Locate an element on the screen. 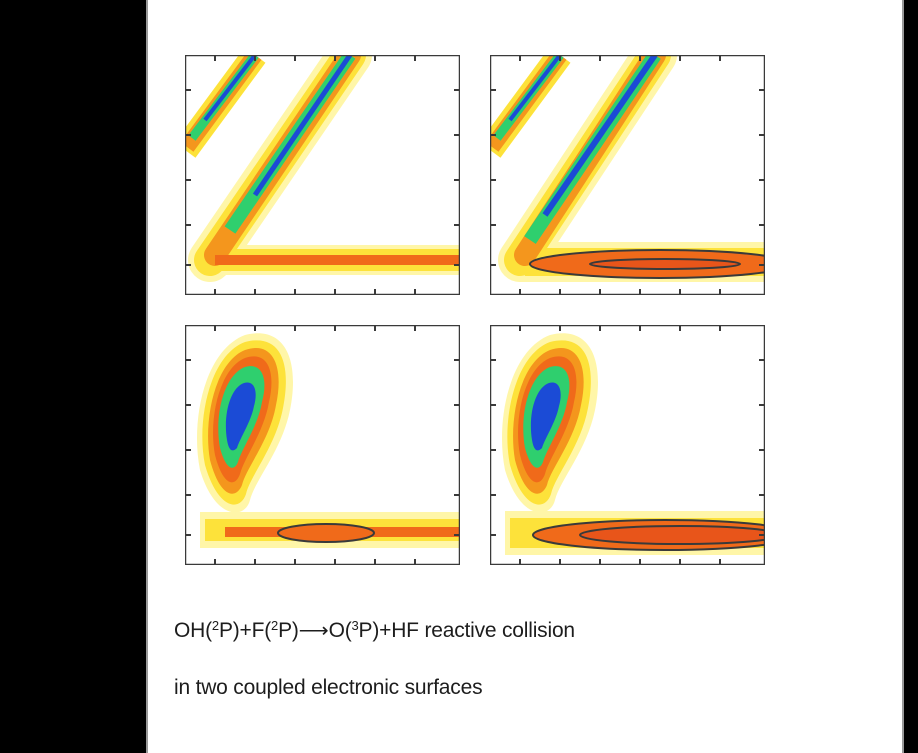 The height and width of the screenshot is (753, 918). contour-panel-bottom-left is located at coordinates (322, 445).